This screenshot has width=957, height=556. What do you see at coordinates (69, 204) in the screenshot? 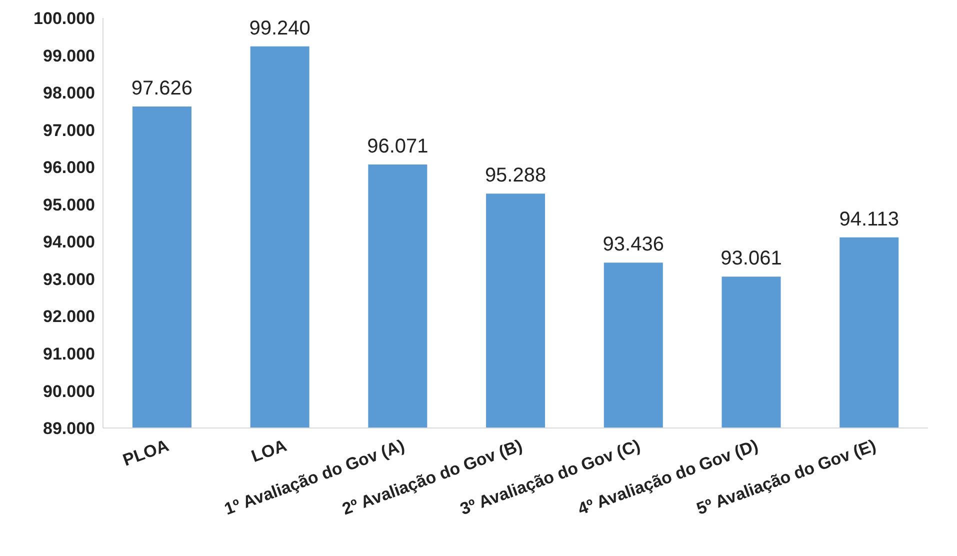
I see `y-tick-label: 95.000` at bounding box center [69, 204].